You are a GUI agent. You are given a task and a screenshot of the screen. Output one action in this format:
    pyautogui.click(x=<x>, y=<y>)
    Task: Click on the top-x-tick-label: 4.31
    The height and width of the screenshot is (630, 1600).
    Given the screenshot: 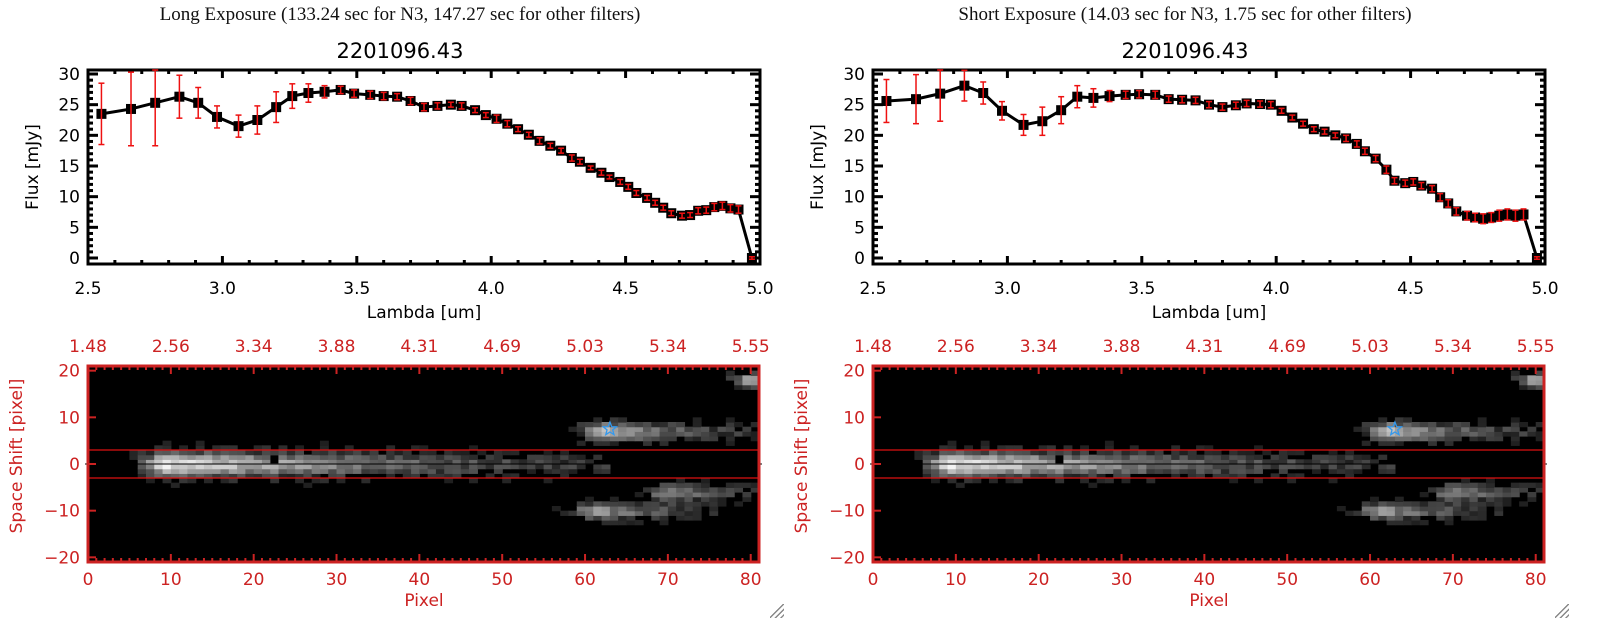 What is the action you would take?
    pyautogui.click(x=1204, y=347)
    